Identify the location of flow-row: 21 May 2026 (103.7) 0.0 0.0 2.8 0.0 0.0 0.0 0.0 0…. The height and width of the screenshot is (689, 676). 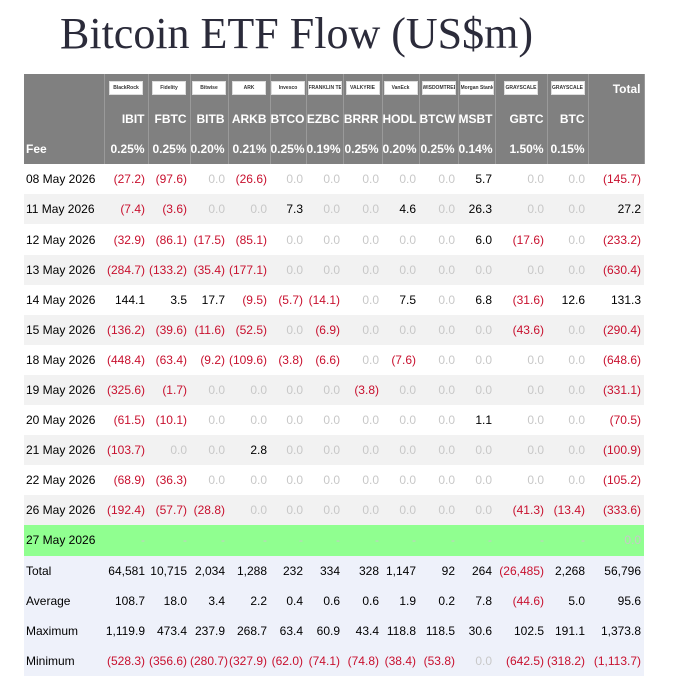
(334, 450).